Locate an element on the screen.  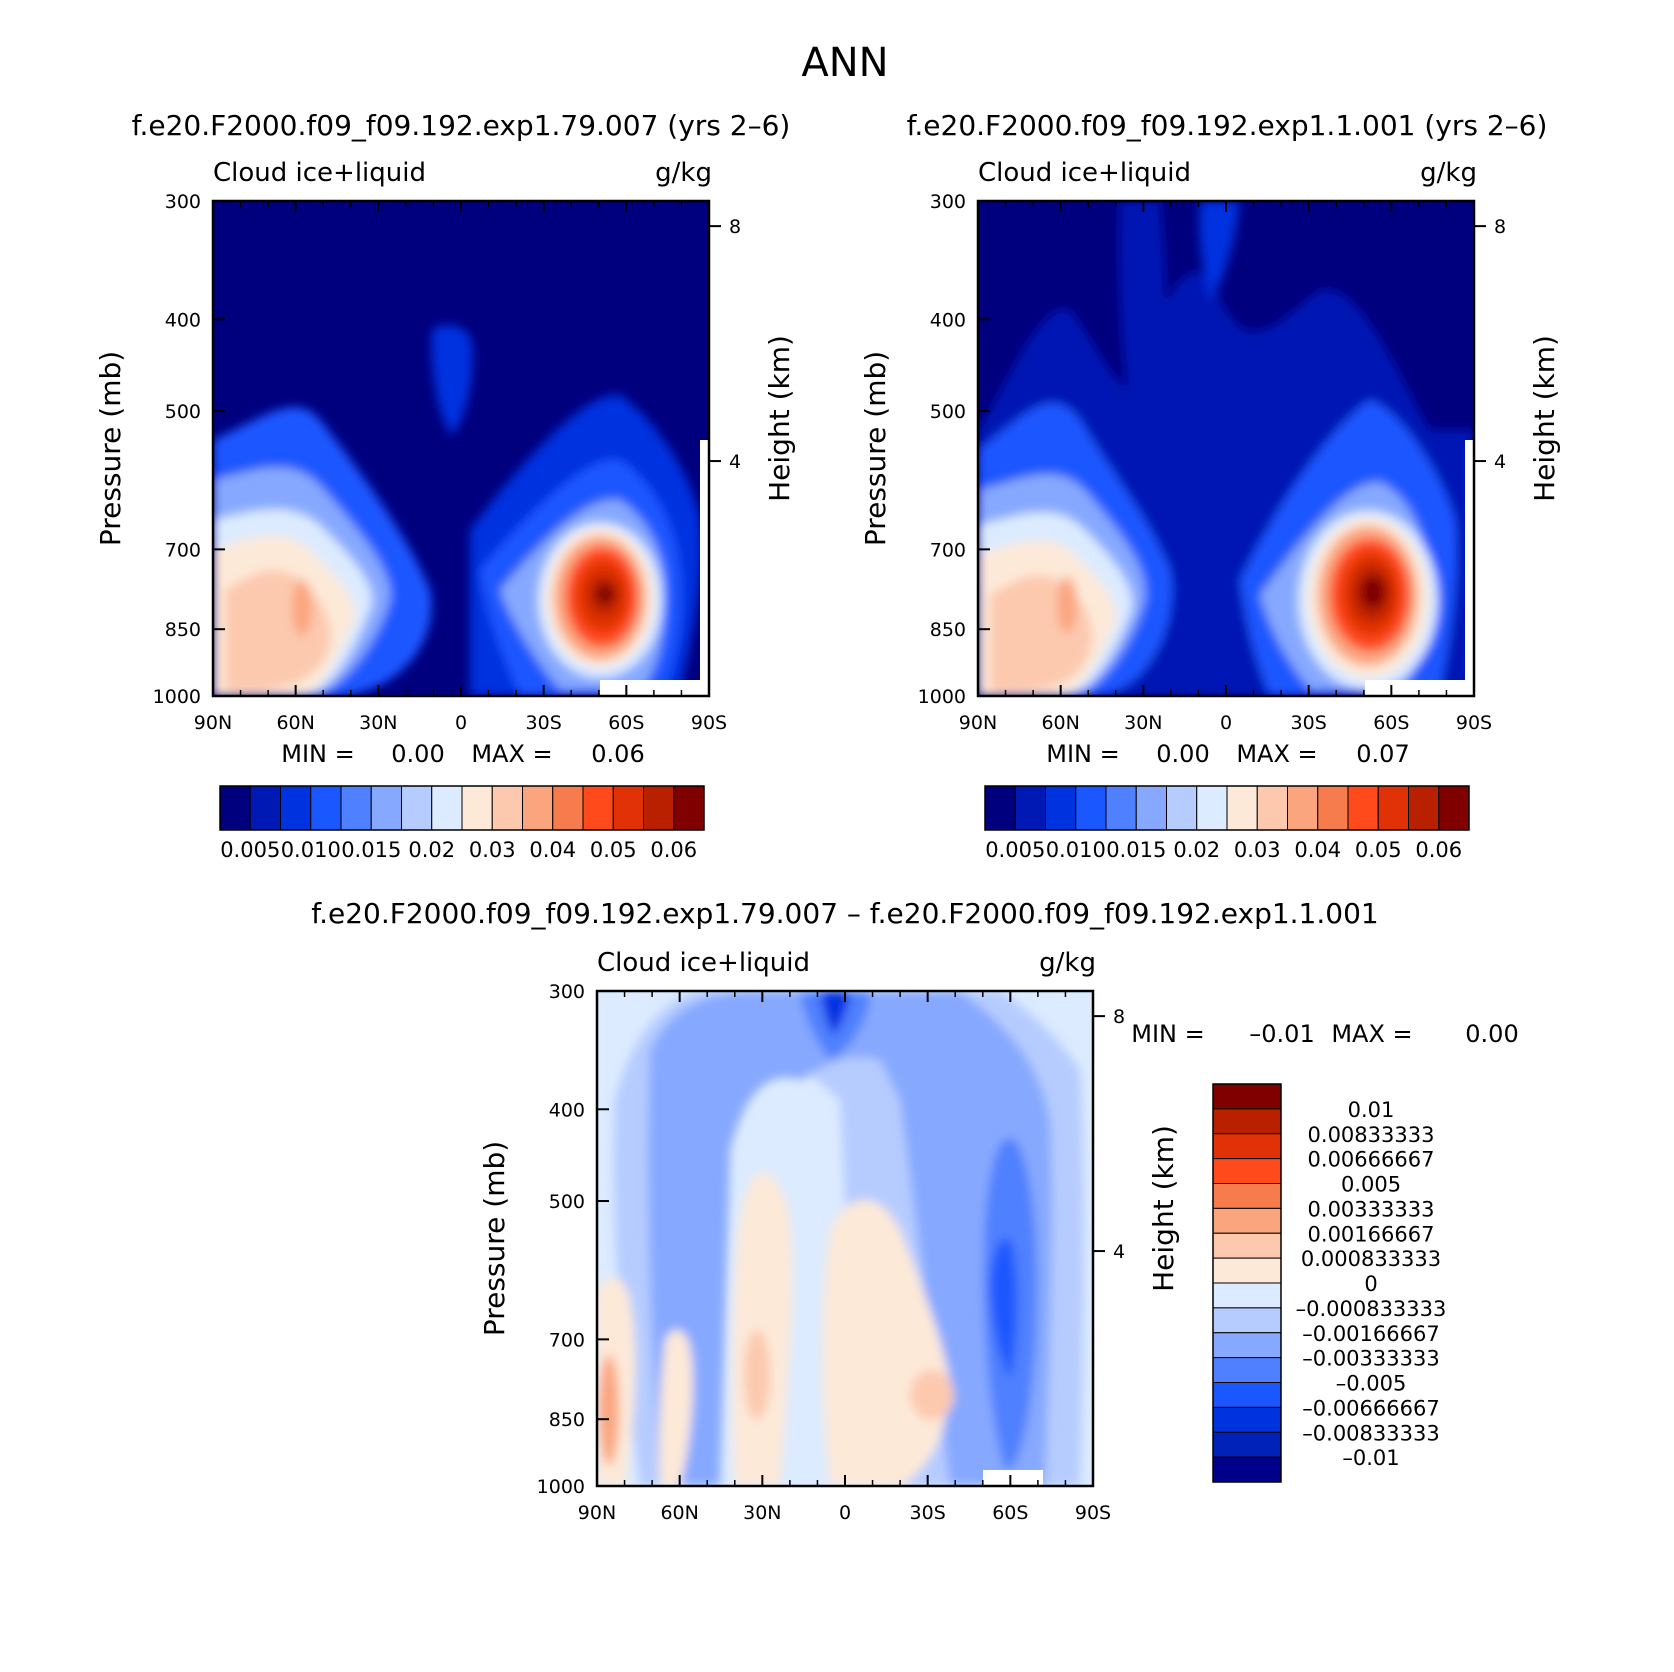
panel-3-field is located at coordinates (845, 1238).